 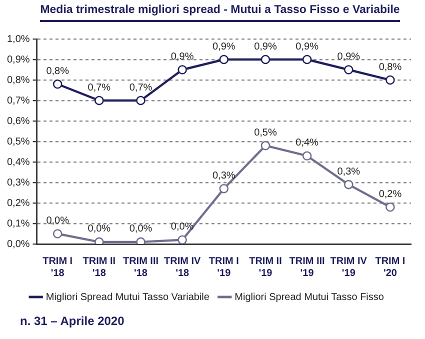 What do you see at coordinates (265, 267) in the screenshot?
I see `x-tick-label: TRIM II '19` at bounding box center [265, 267].